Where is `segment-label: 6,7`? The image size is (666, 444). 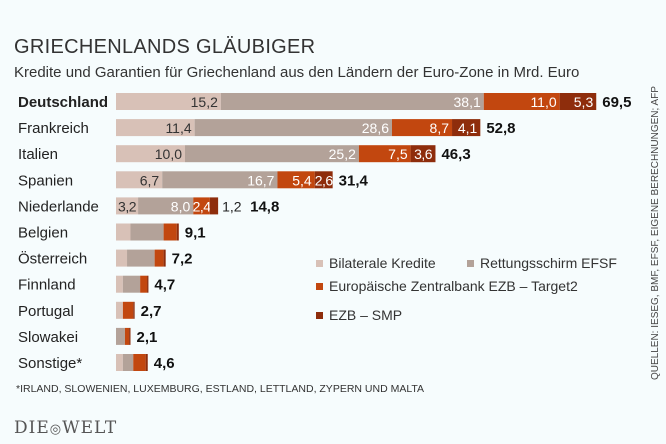 segment-label: 6,7 is located at coordinates (150, 180).